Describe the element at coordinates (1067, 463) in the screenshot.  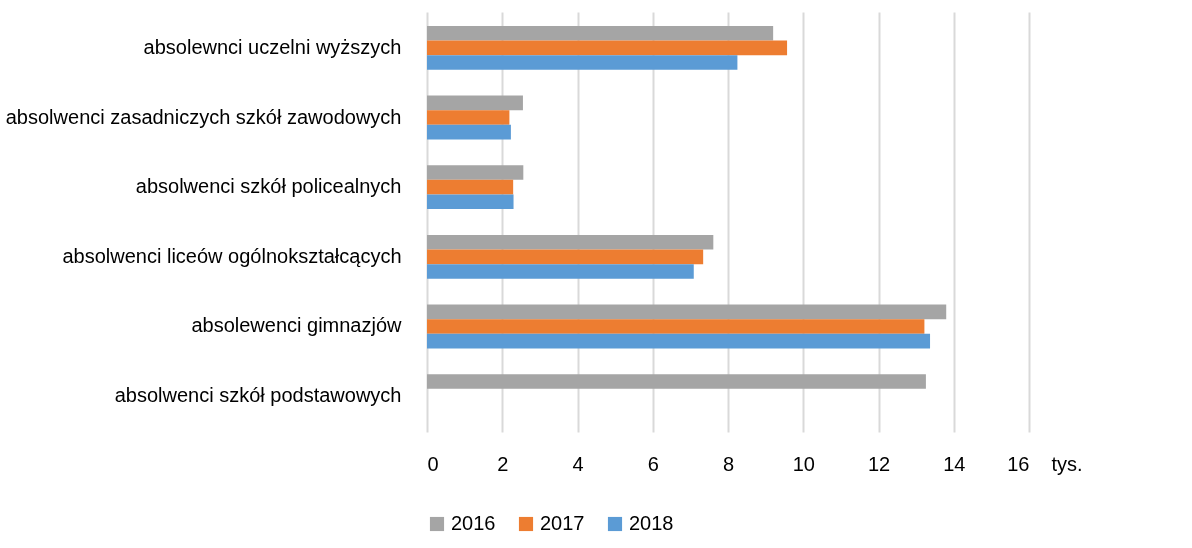
I see `x-axis-title: tys.` at that location.